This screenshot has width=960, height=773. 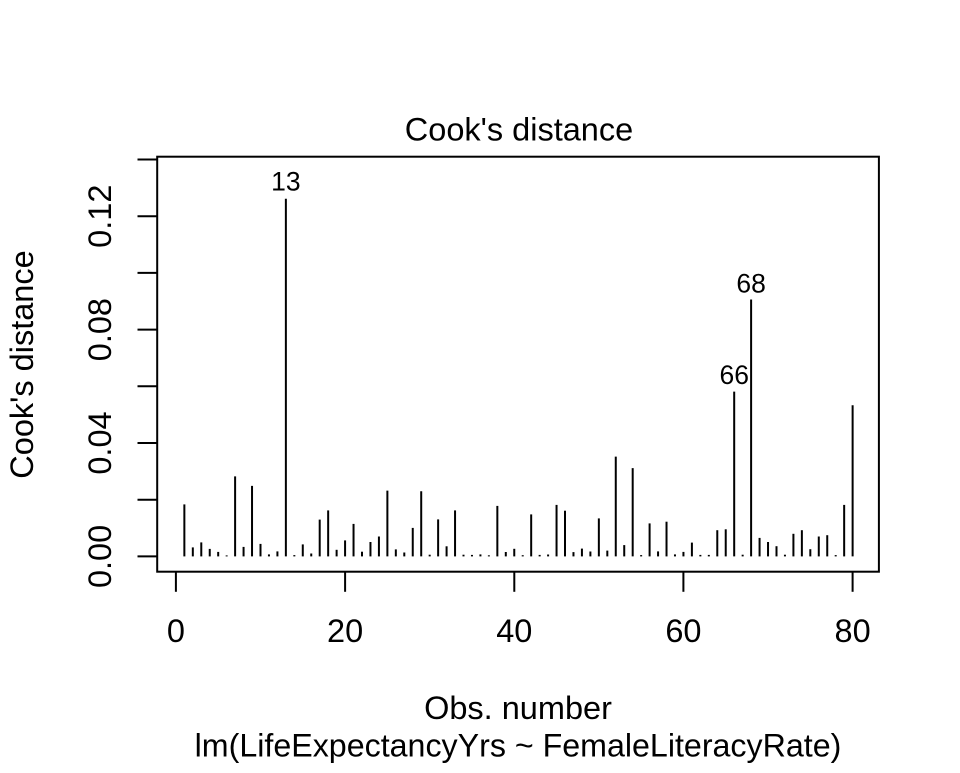 What do you see at coordinates (750, 284) in the screenshot?
I see `svg-text: 68` at bounding box center [750, 284].